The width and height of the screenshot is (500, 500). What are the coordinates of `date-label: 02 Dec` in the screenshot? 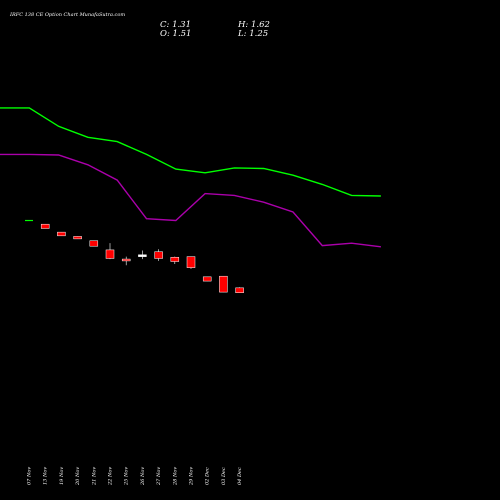 It's located at (208, 476).